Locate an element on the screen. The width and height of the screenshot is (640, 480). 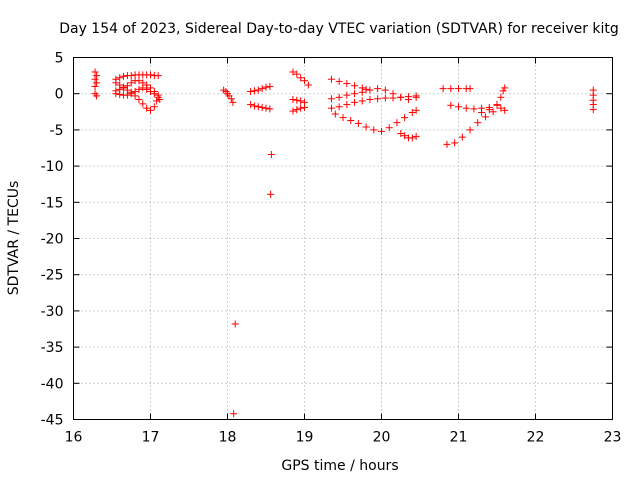
y-tick-label: -25 is located at coordinates (52, 276).